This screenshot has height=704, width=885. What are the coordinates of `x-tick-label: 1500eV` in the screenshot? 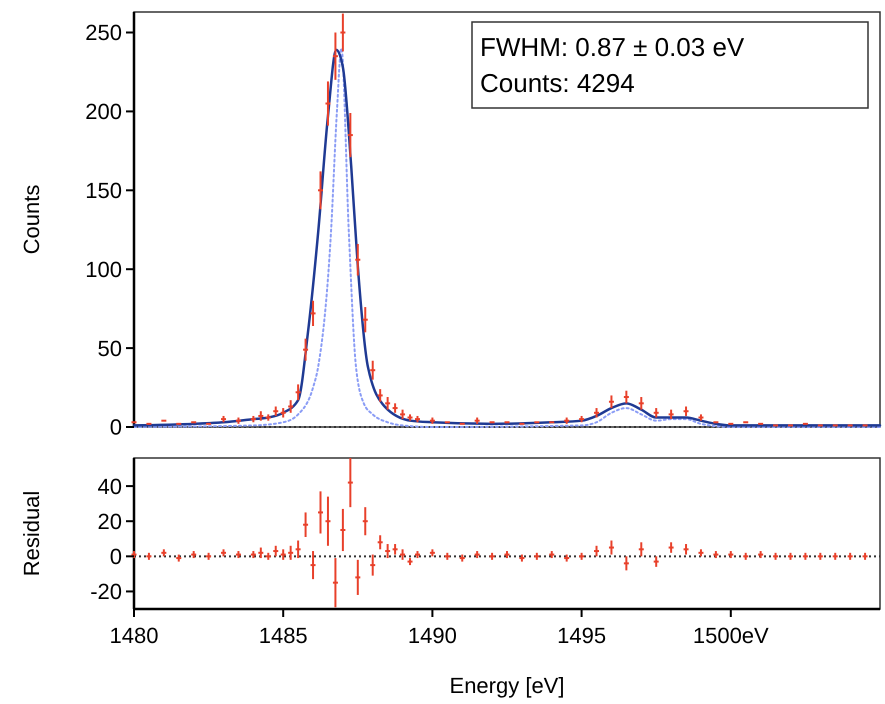 It's located at (731, 635).